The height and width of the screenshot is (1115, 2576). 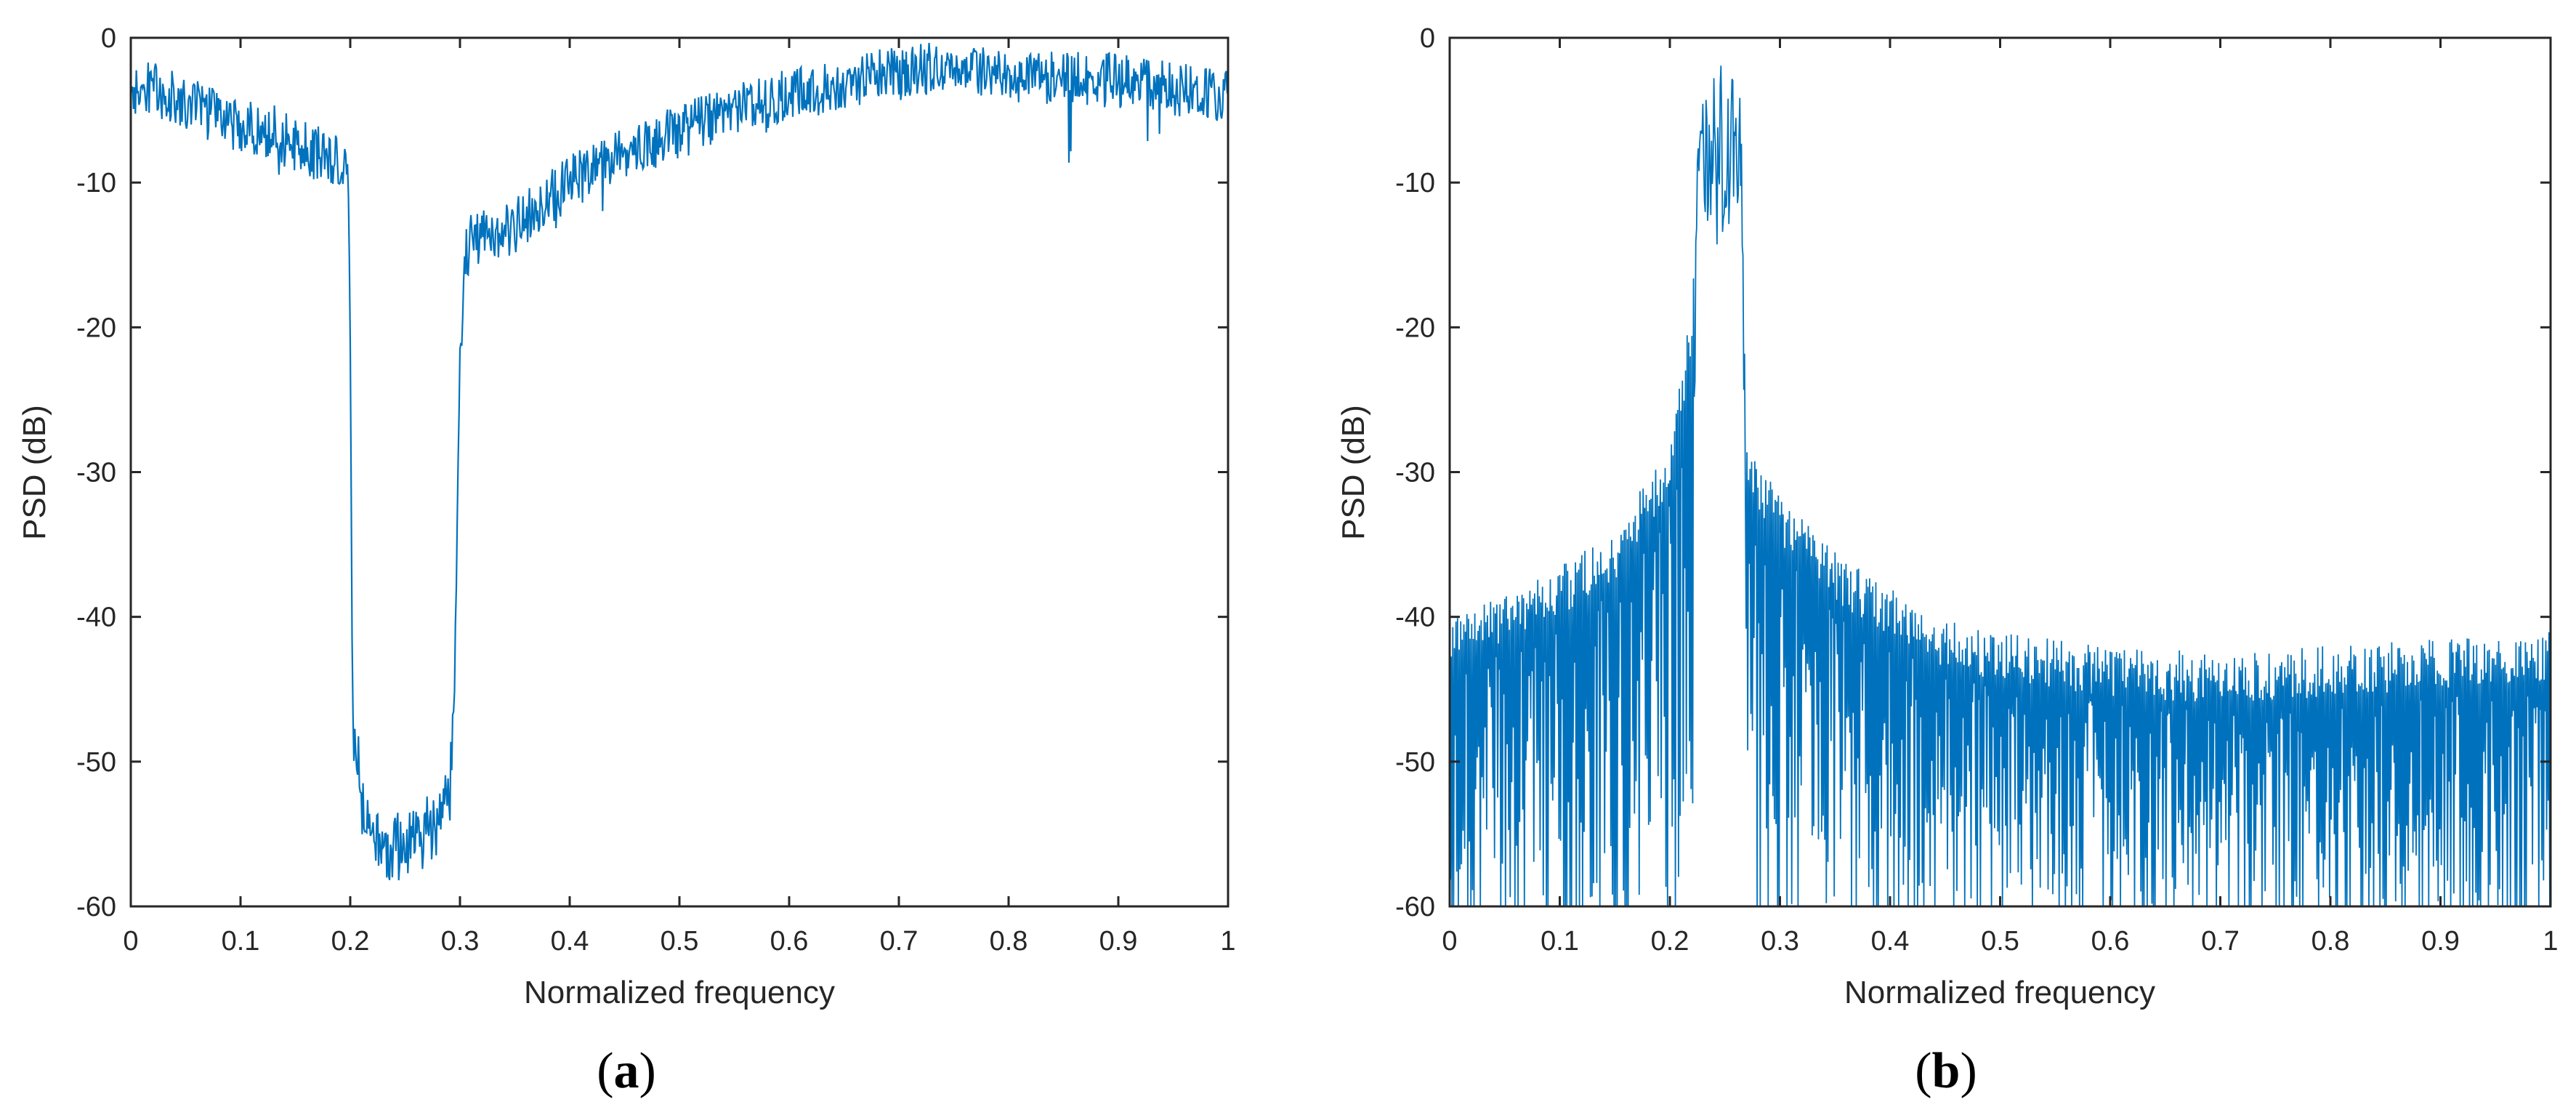 What do you see at coordinates (680, 993) in the screenshot?
I see `plot-a-xlabel: Normalized frequency` at bounding box center [680, 993].